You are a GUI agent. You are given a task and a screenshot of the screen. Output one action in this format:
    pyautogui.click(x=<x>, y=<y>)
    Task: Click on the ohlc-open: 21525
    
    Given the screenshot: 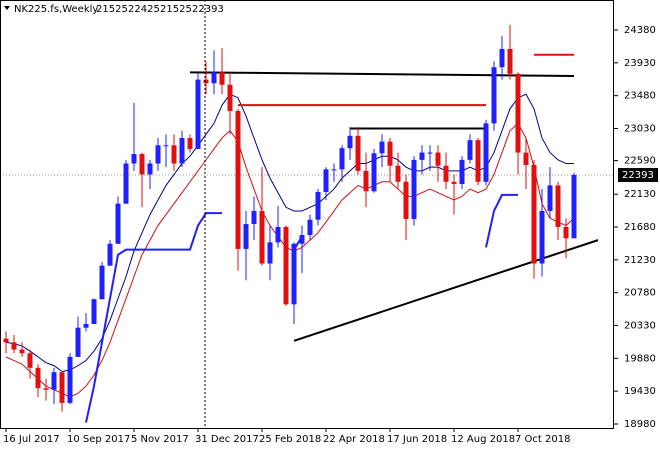 What is the action you would take?
    pyautogui.click(x=112, y=9)
    